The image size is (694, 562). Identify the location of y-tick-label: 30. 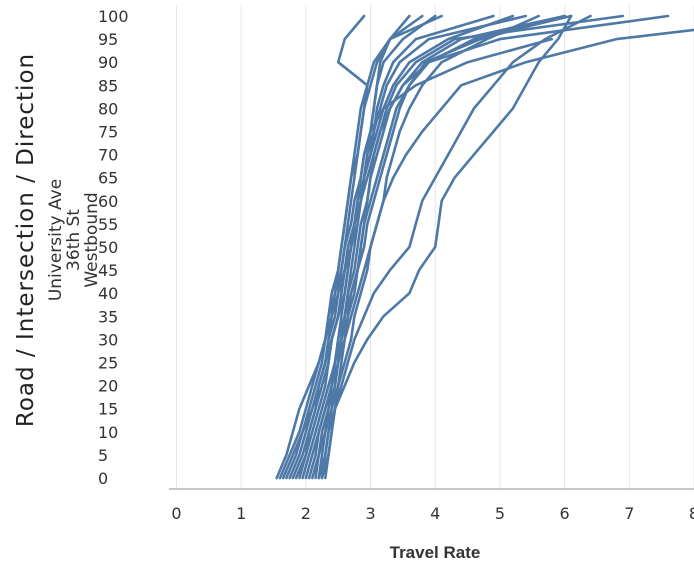
(108, 339).